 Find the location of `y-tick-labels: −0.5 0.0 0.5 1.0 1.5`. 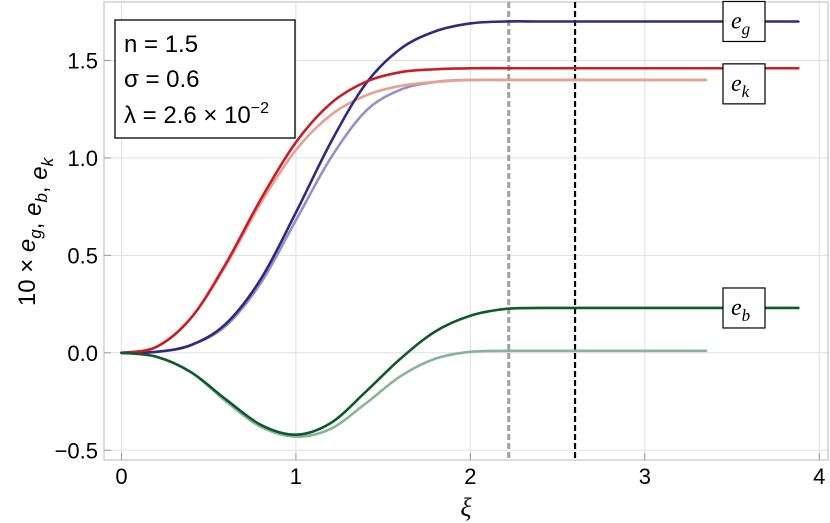

y-tick-labels: −0.5 0.0 0.5 1.0 1.5 is located at coordinates (83, 255).